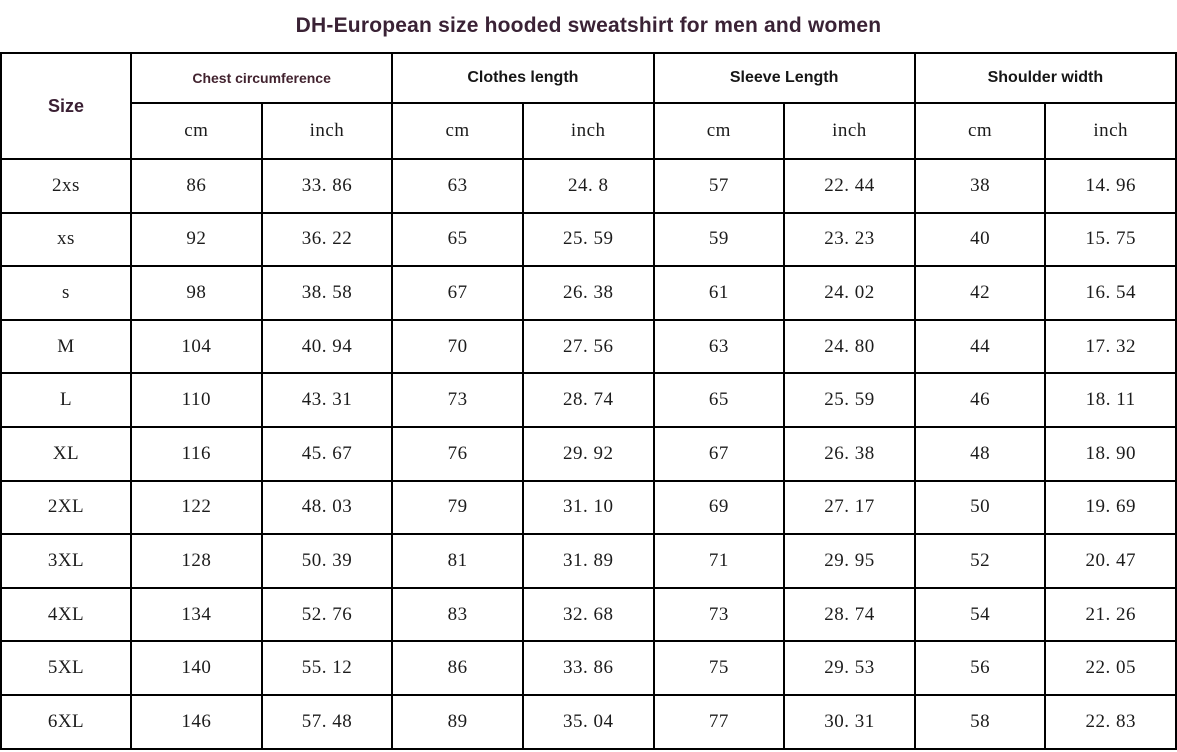 The image size is (1177, 752). Describe the element at coordinates (1110, 721) in the screenshot. I see `value-cell: 22. 83` at that location.